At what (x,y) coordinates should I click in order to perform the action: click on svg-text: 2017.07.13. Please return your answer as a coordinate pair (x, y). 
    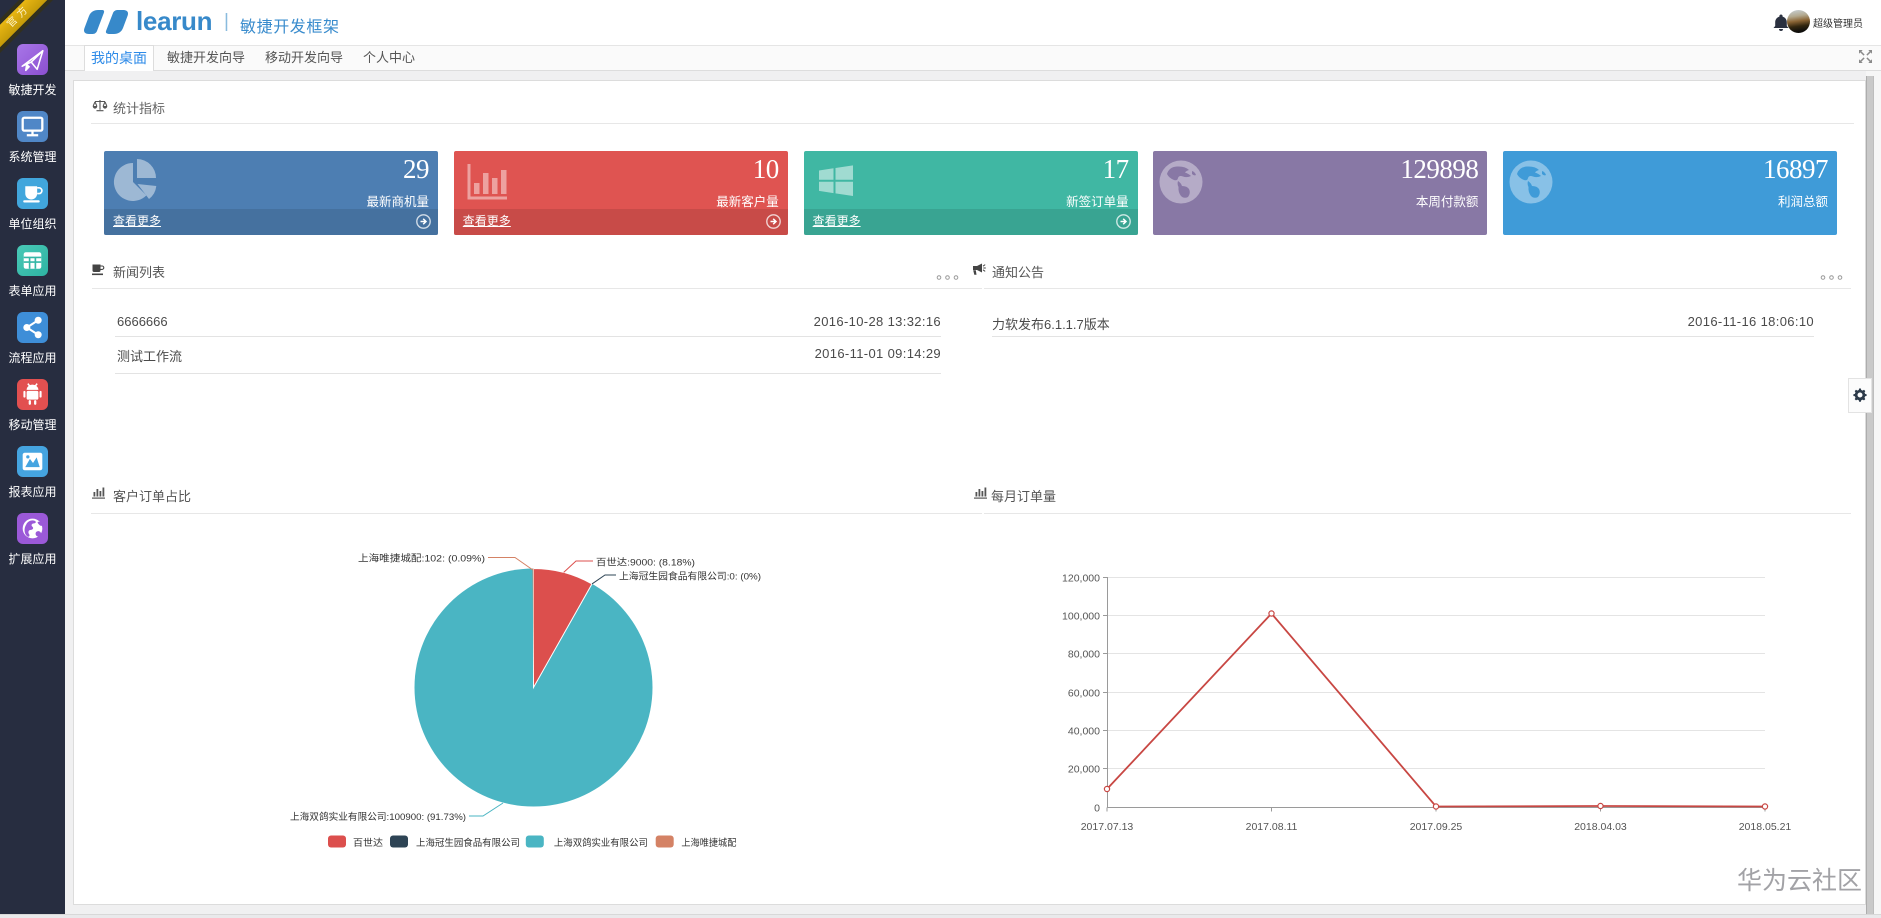
    Looking at the image, I should click on (1107, 827).